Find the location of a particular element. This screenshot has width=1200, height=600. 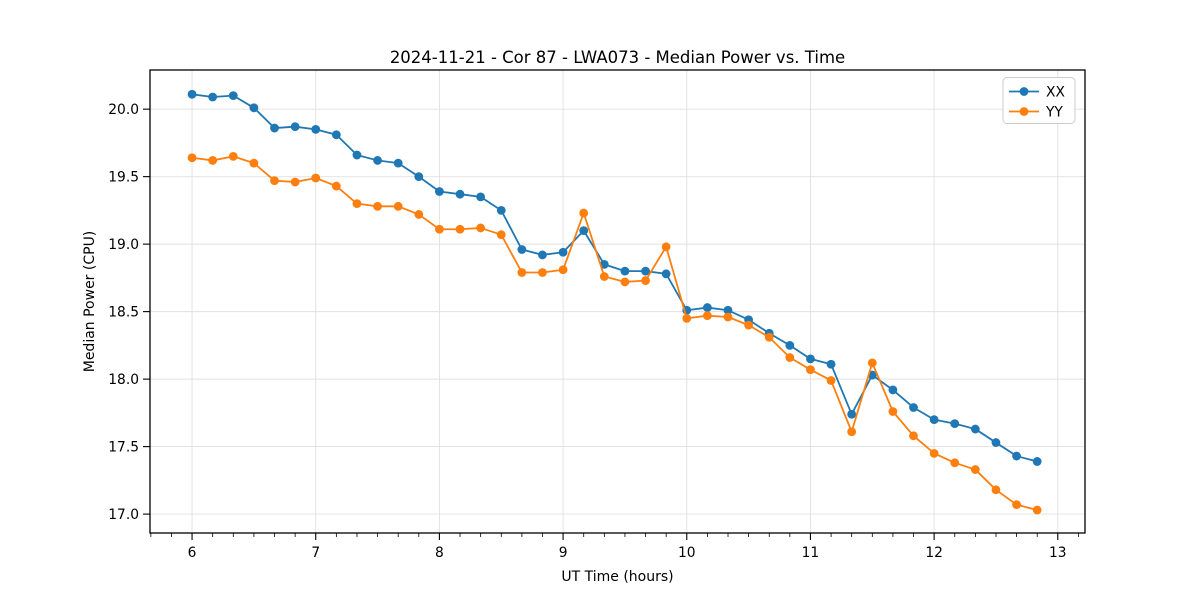

legend-item-xx: XX is located at coordinates (1037, 92).